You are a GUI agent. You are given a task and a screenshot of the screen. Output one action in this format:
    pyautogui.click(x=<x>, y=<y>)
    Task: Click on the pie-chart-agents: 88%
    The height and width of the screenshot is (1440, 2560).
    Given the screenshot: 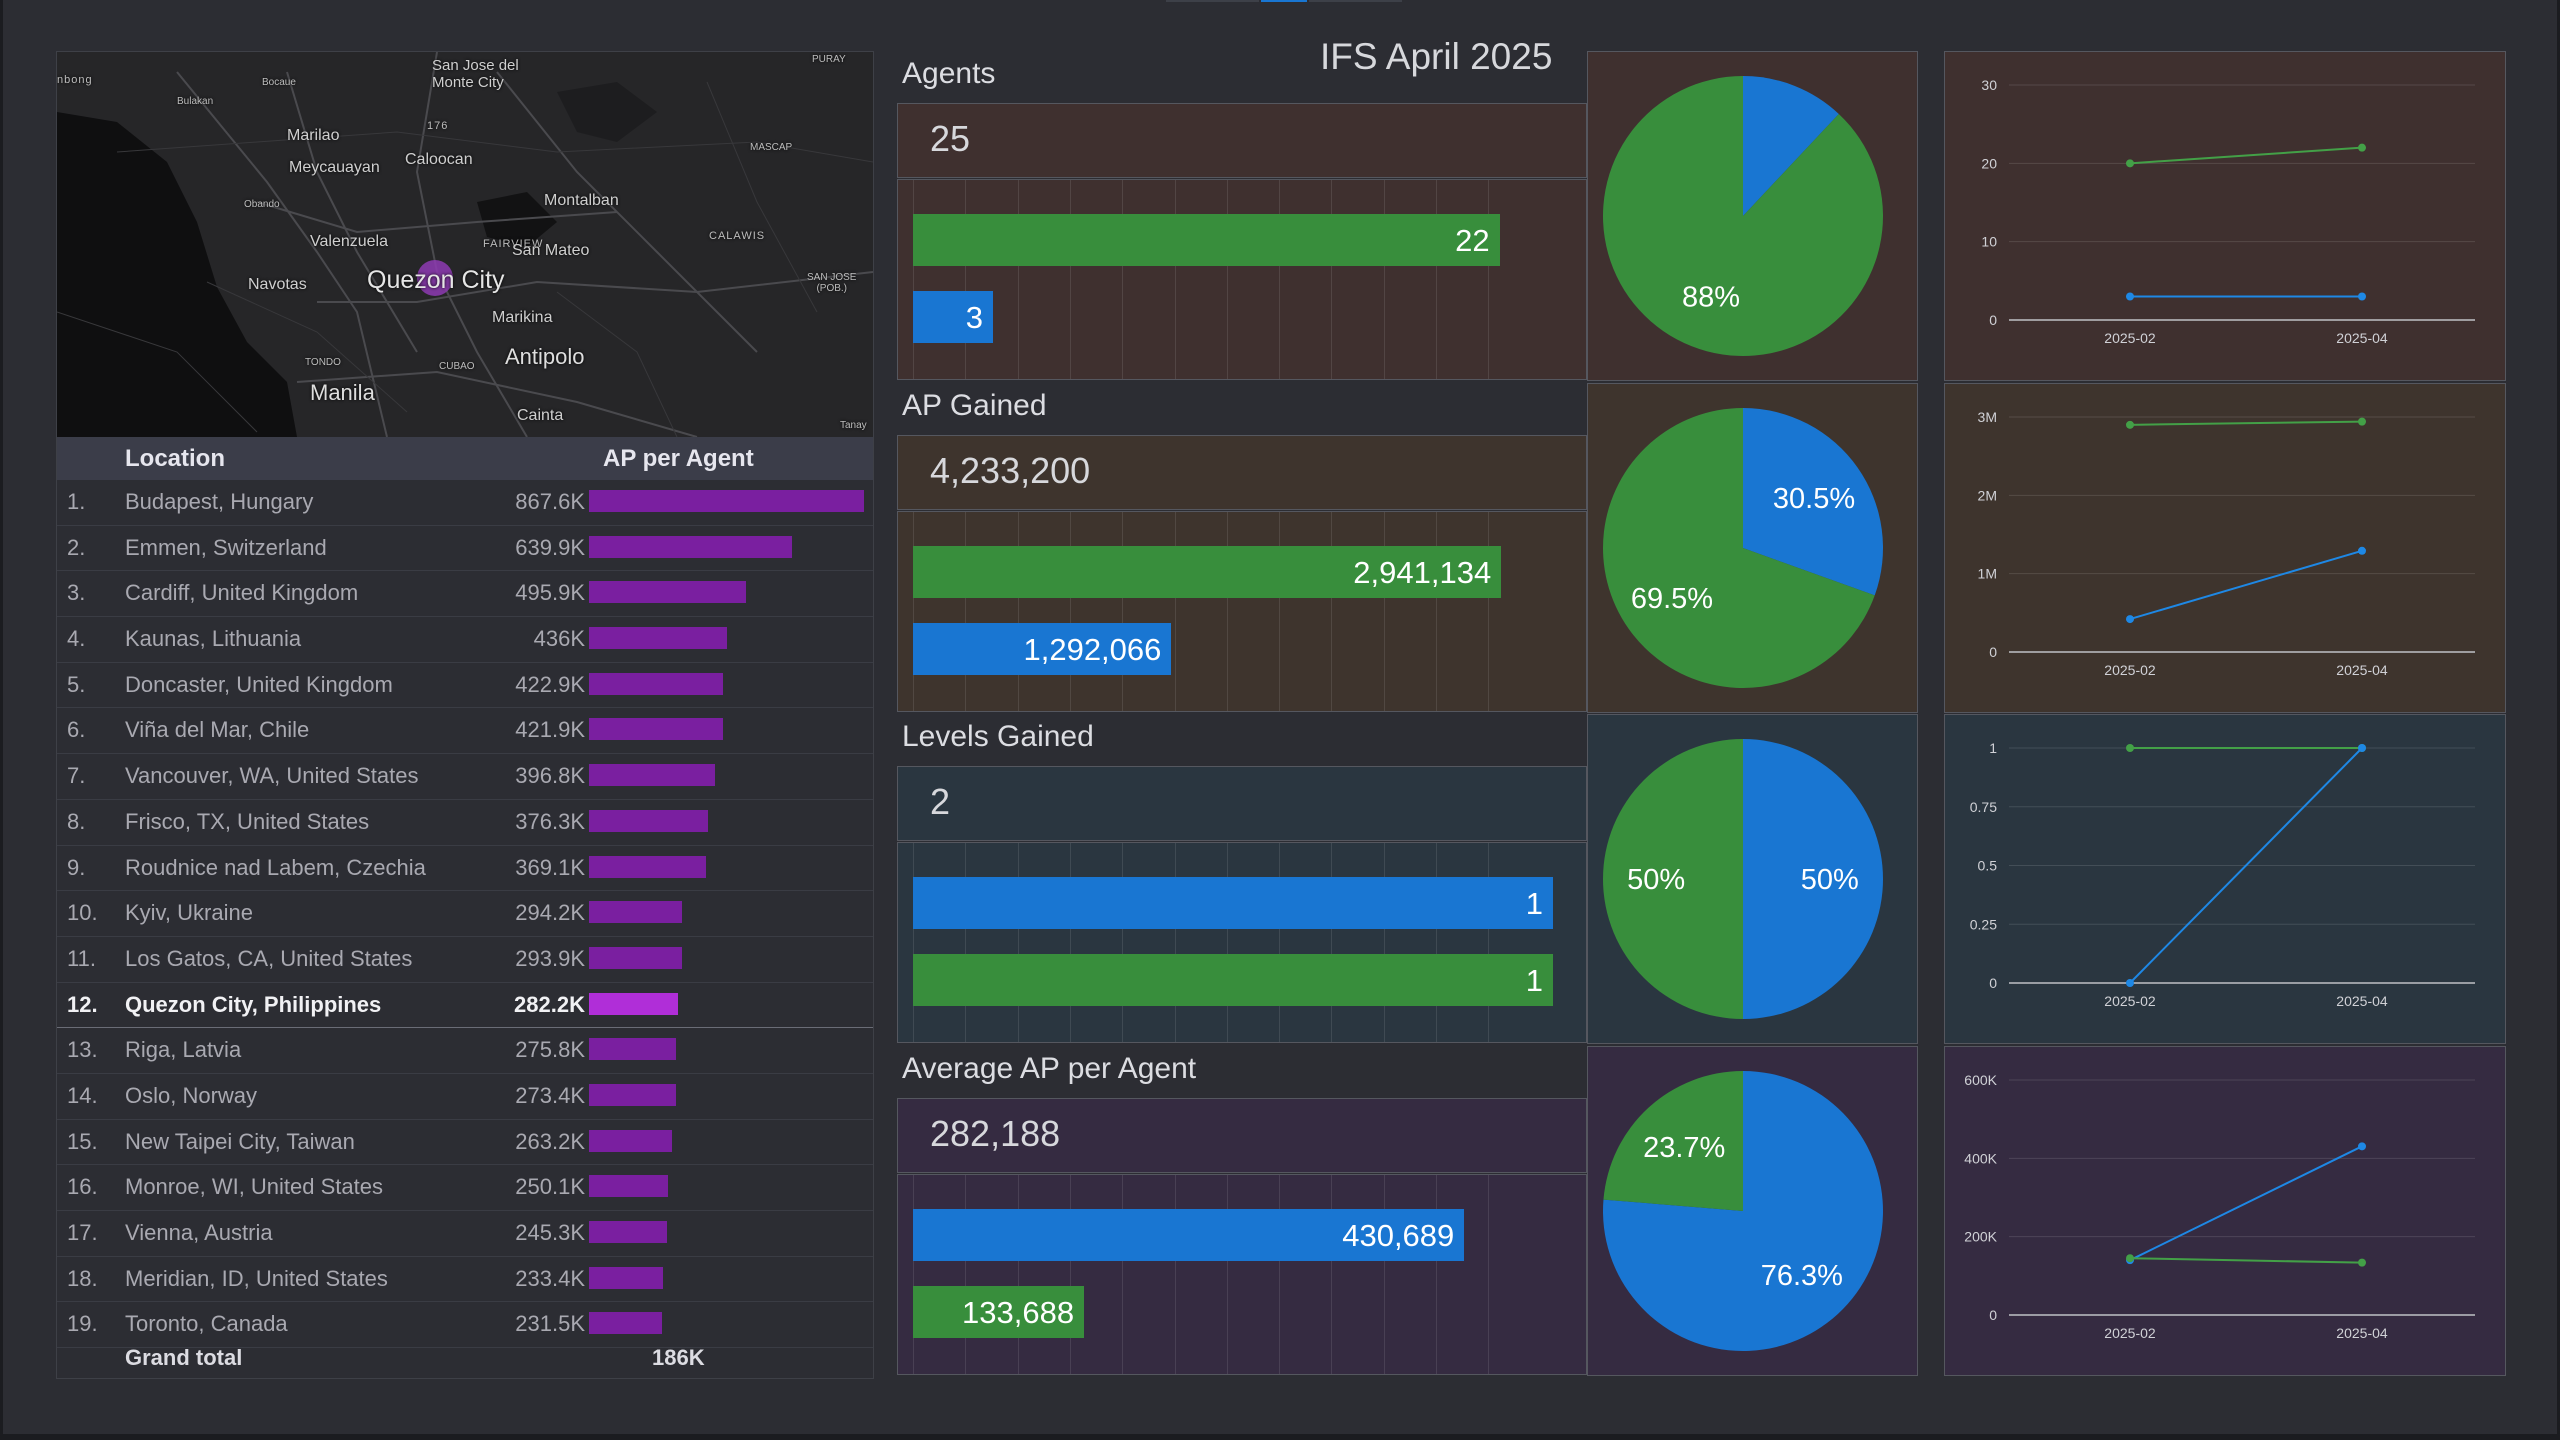 What is the action you would take?
    pyautogui.click(x=1752, y=216)
    